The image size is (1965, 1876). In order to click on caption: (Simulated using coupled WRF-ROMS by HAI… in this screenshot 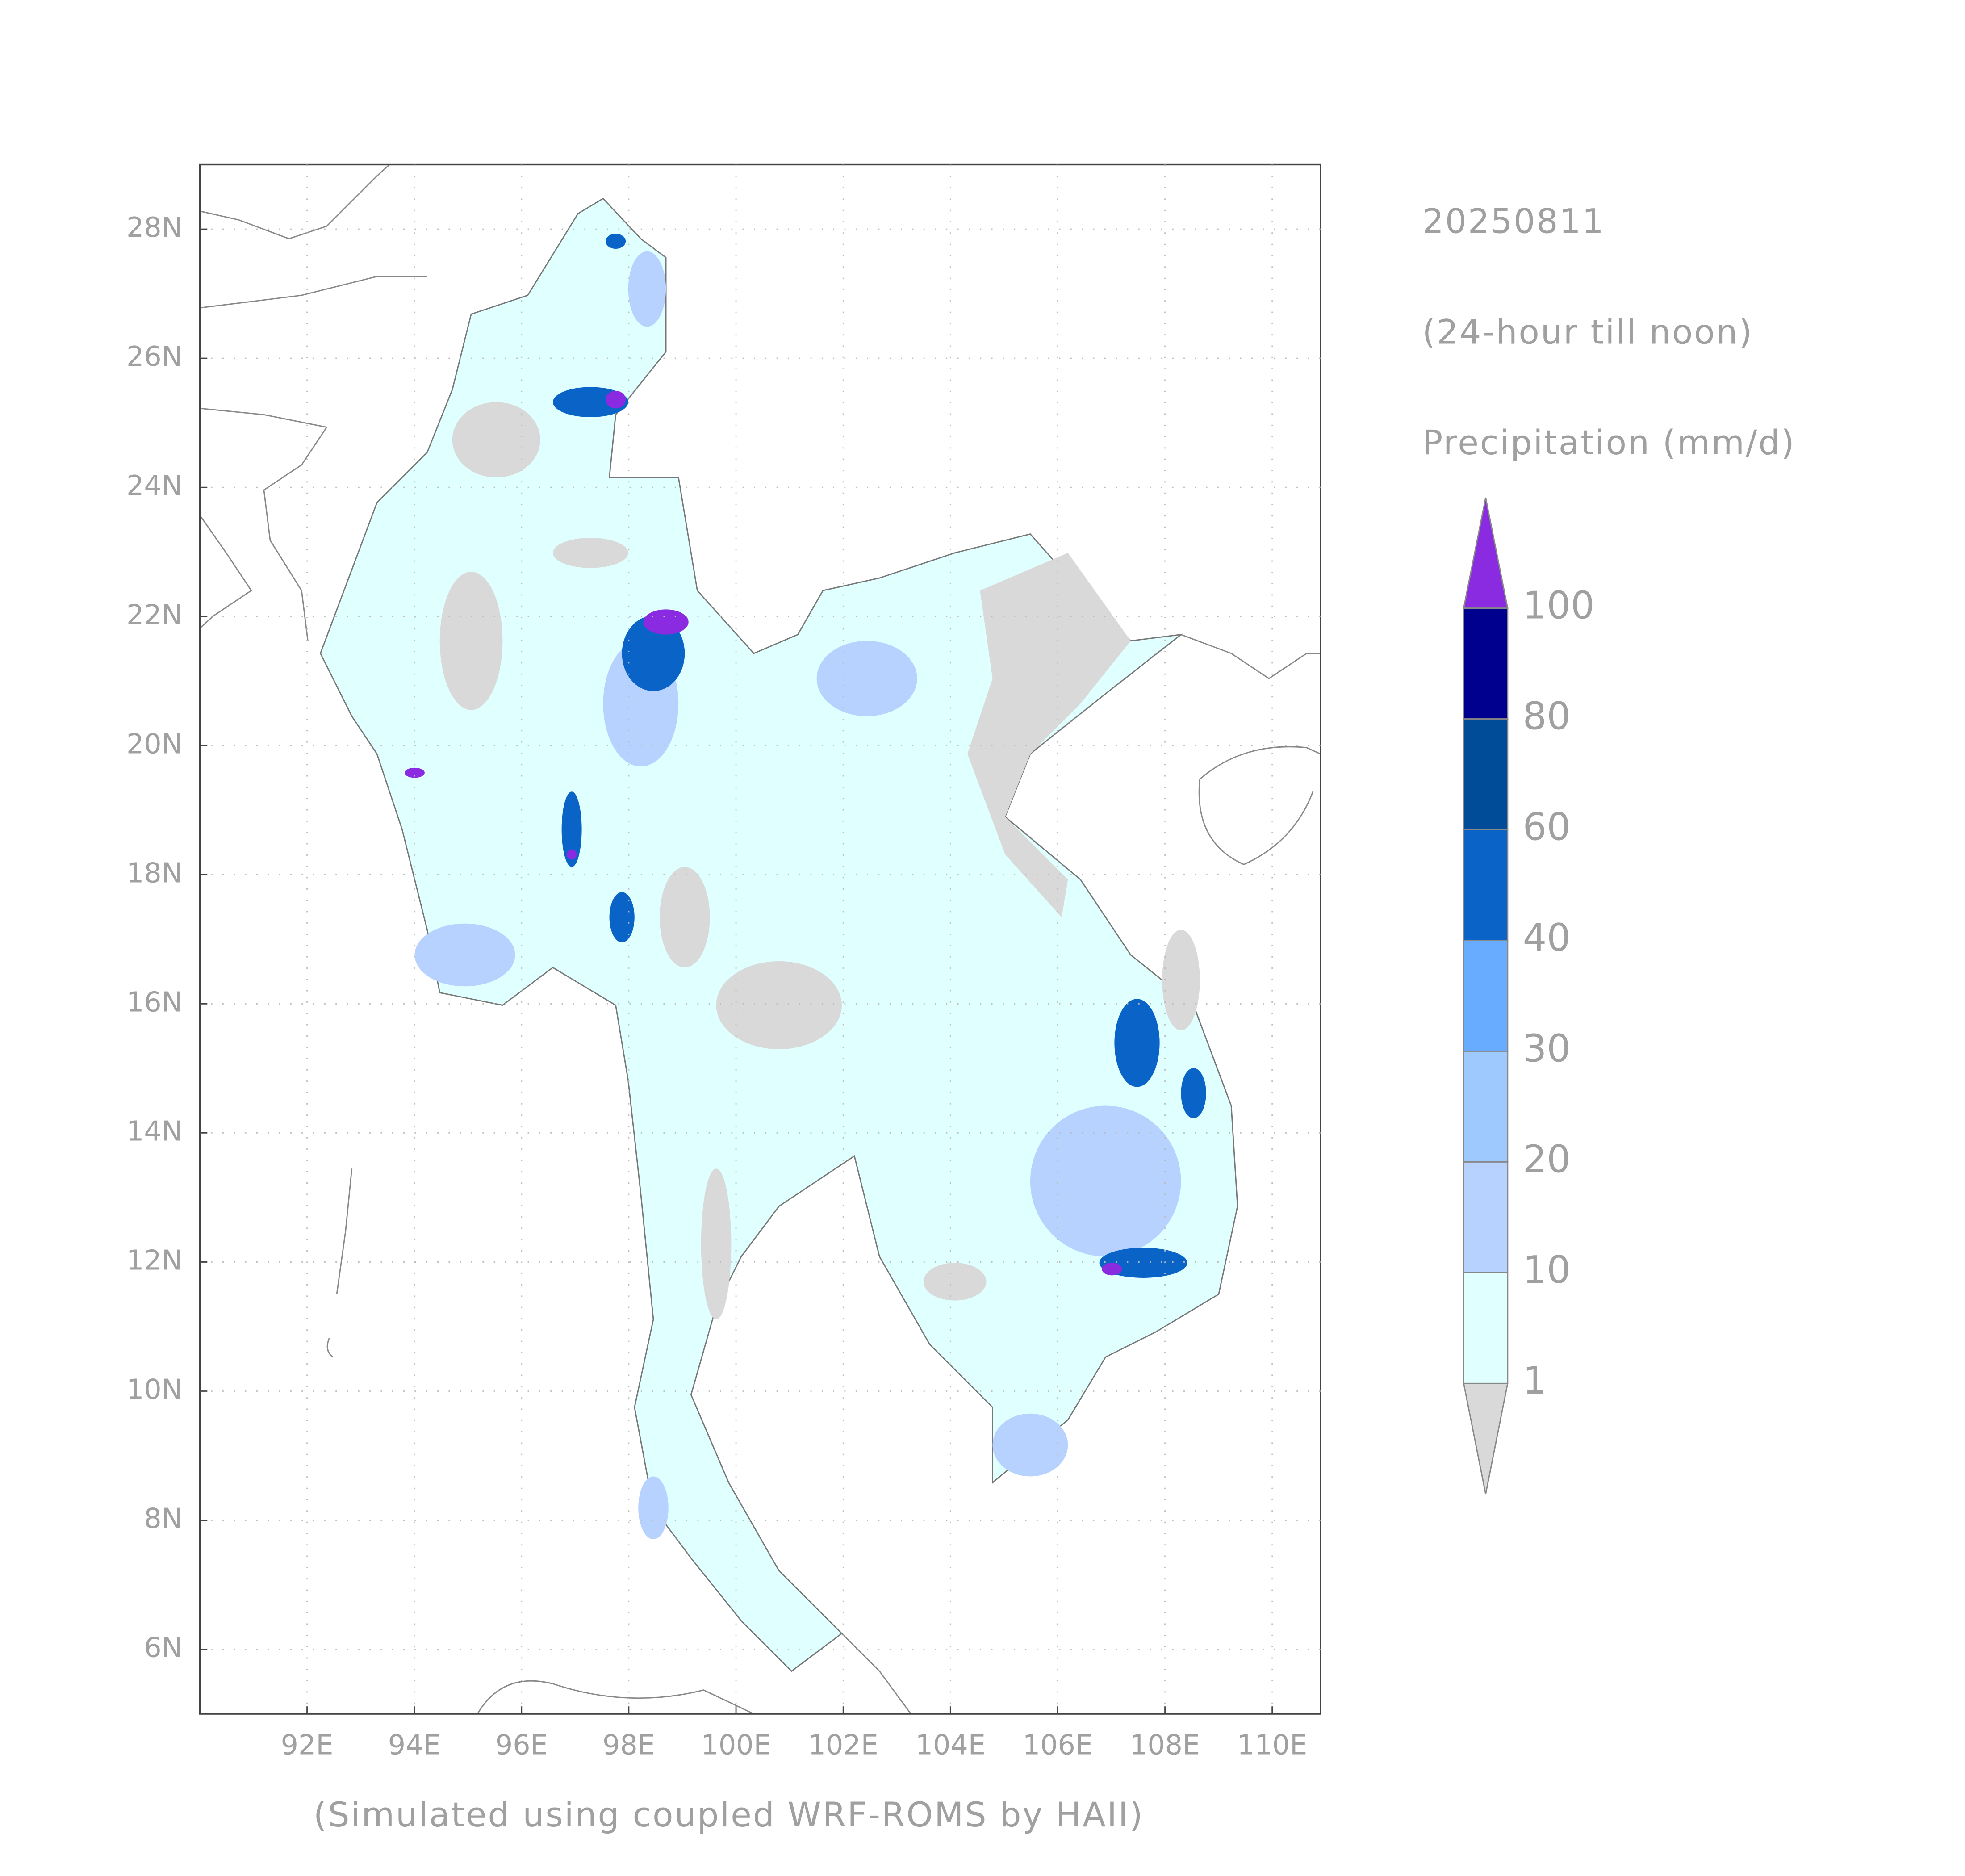, I will do `click(729, 1814)`.